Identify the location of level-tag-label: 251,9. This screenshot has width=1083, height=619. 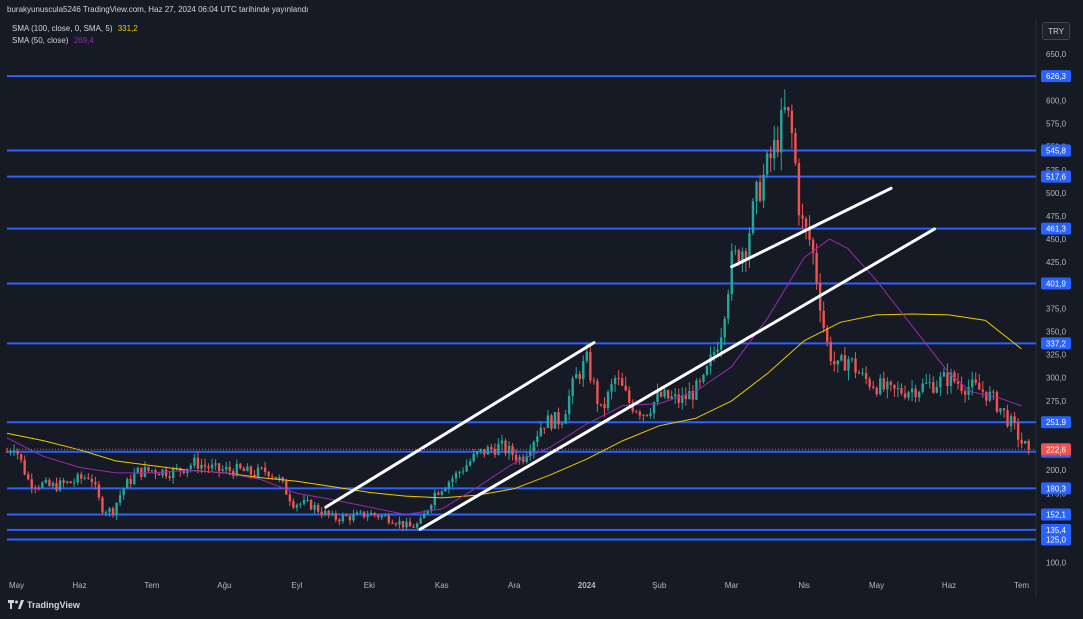
(1056, 422).